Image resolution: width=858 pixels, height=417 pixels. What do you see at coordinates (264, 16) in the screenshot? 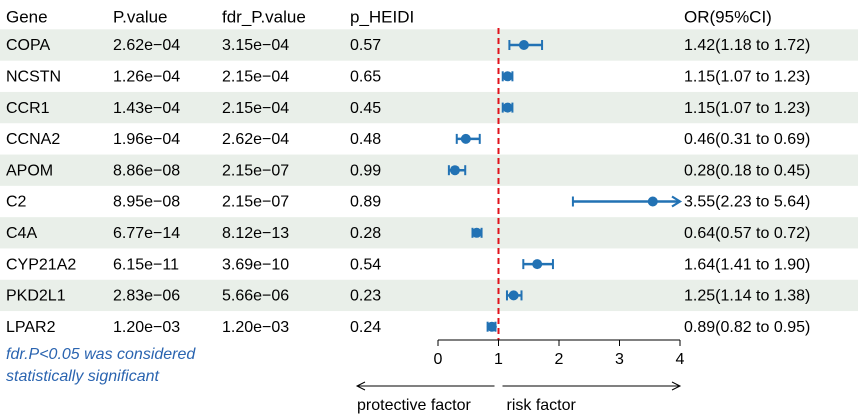
I see `column-header: fdr_P.value` at bounding box center [264, 16].